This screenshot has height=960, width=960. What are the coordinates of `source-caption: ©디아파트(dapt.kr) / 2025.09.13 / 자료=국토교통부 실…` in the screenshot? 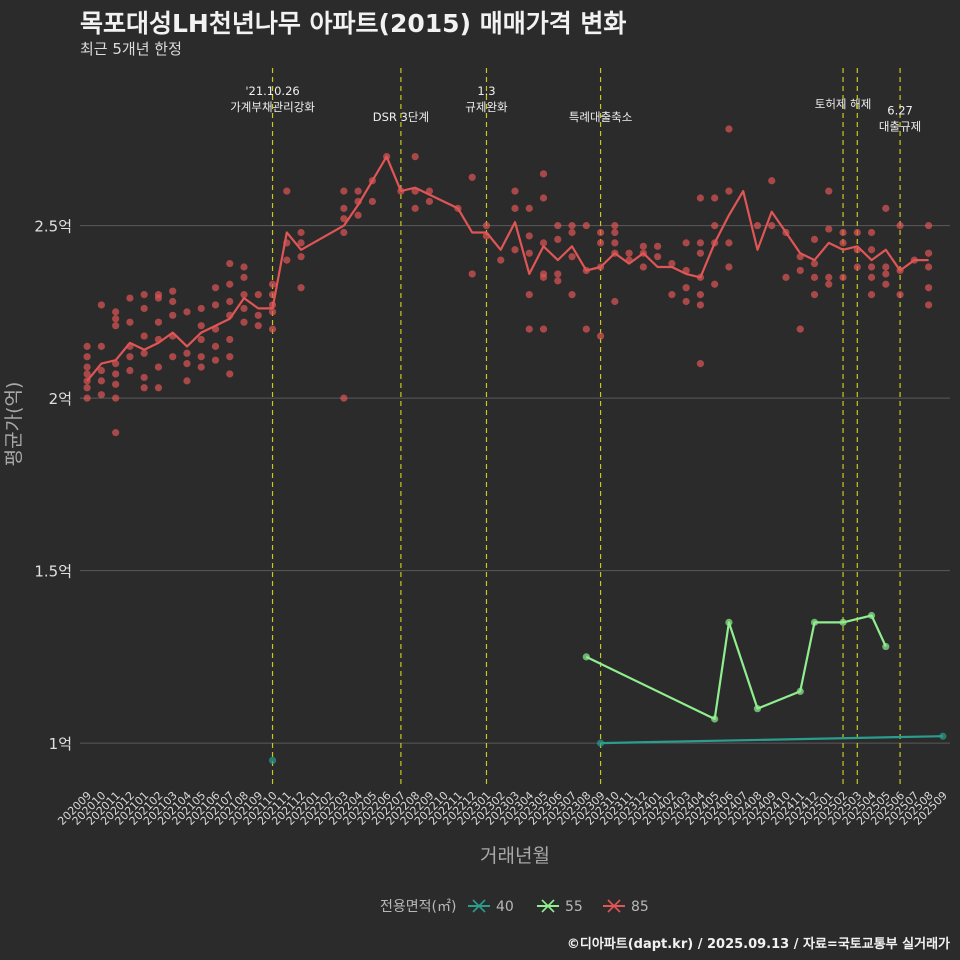 It's located at (758, 944).